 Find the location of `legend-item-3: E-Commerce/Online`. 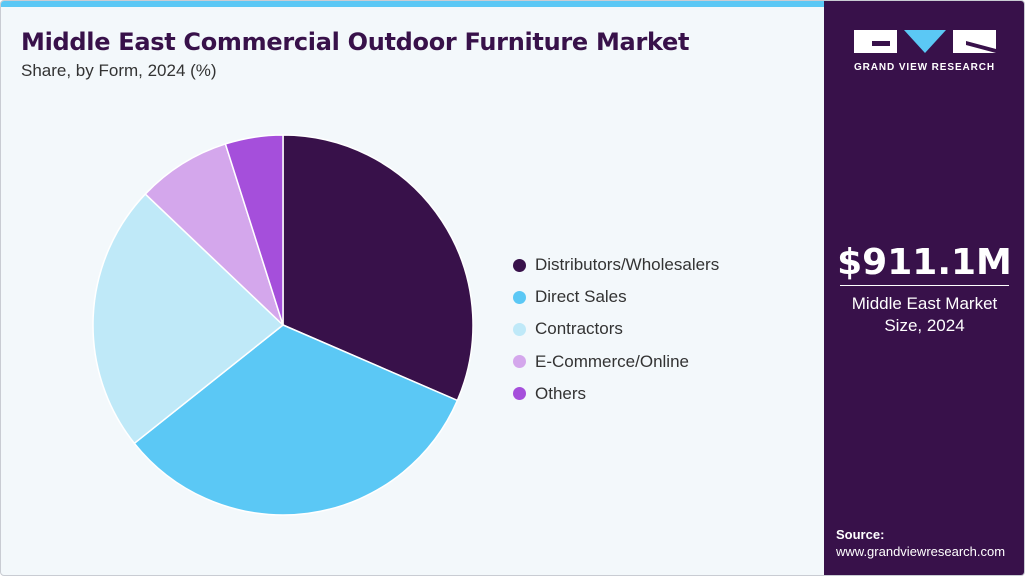

legend-item-3: E-Commerce/Online is located at coordinates (616, 362).